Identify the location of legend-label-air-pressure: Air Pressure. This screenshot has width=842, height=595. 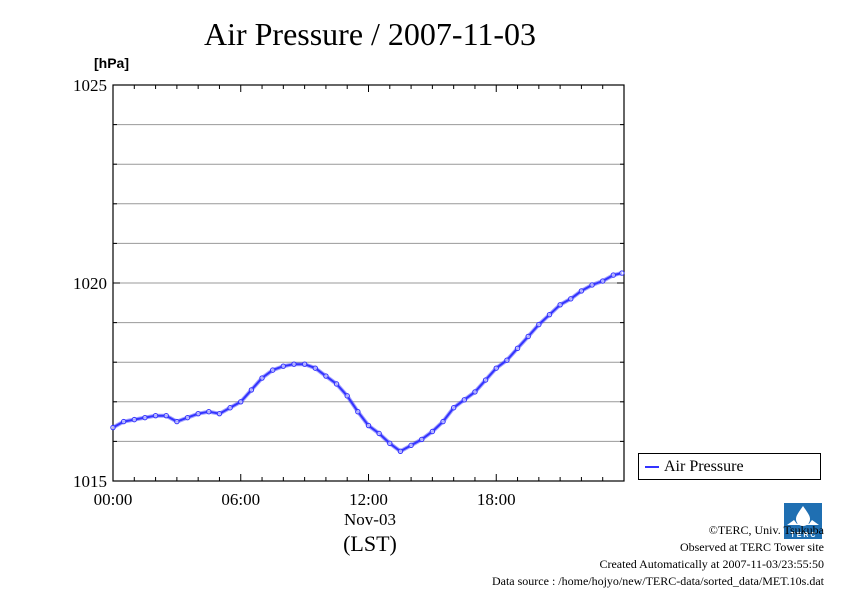
(704, 466).